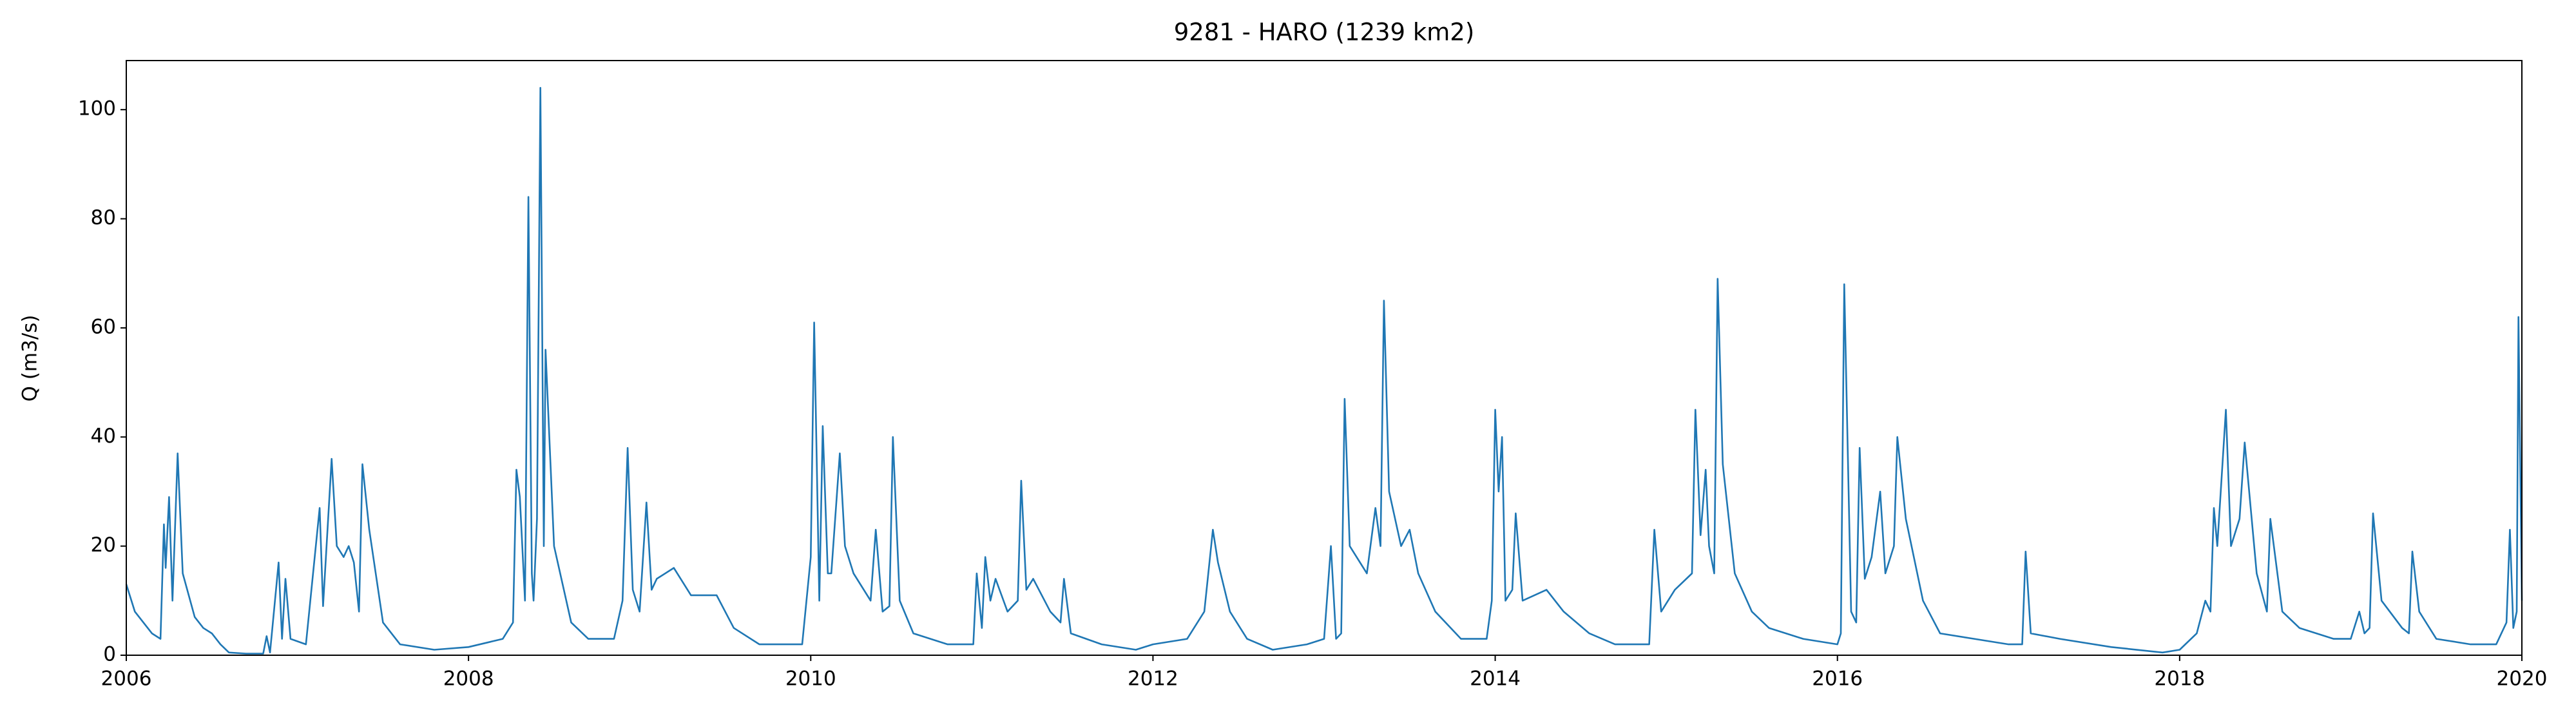 The image size is (2576, 719). Describe the element at coordinates (2523, 679) in the screenshot. I see `x-tick-label: 2020` at that location.